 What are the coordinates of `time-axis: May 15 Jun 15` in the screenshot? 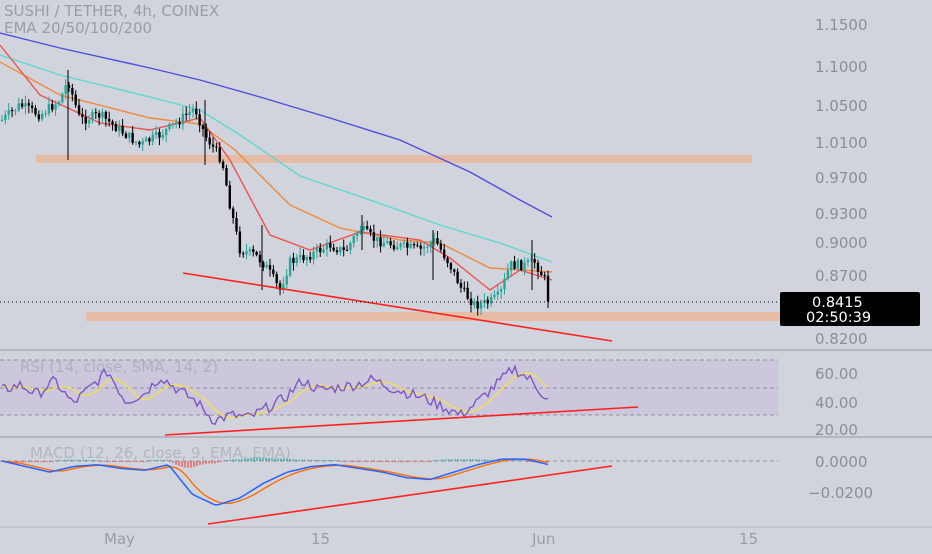 It's located at (431, 539).